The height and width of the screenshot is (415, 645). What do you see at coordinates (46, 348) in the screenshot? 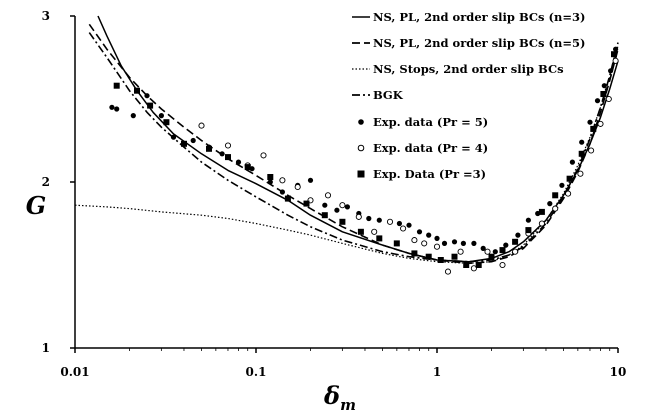
I see `y-tick-label: 1` at bounding box center [46, 348].